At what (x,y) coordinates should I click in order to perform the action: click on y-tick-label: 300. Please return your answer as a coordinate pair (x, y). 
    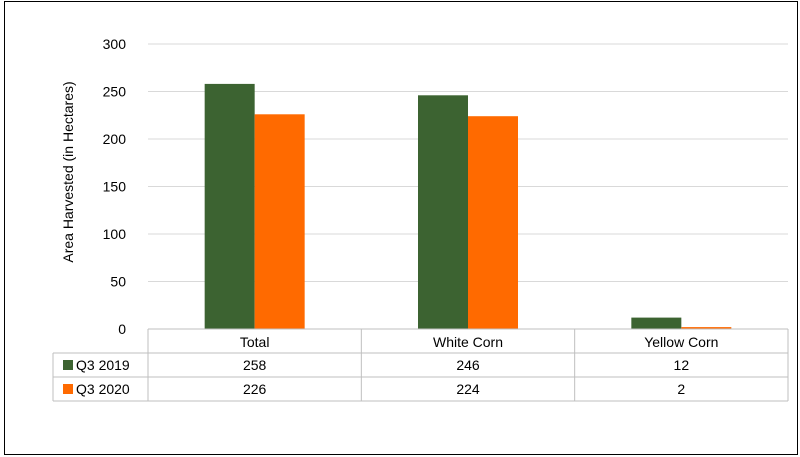
    Looking at the image, I should click on (115, 44).